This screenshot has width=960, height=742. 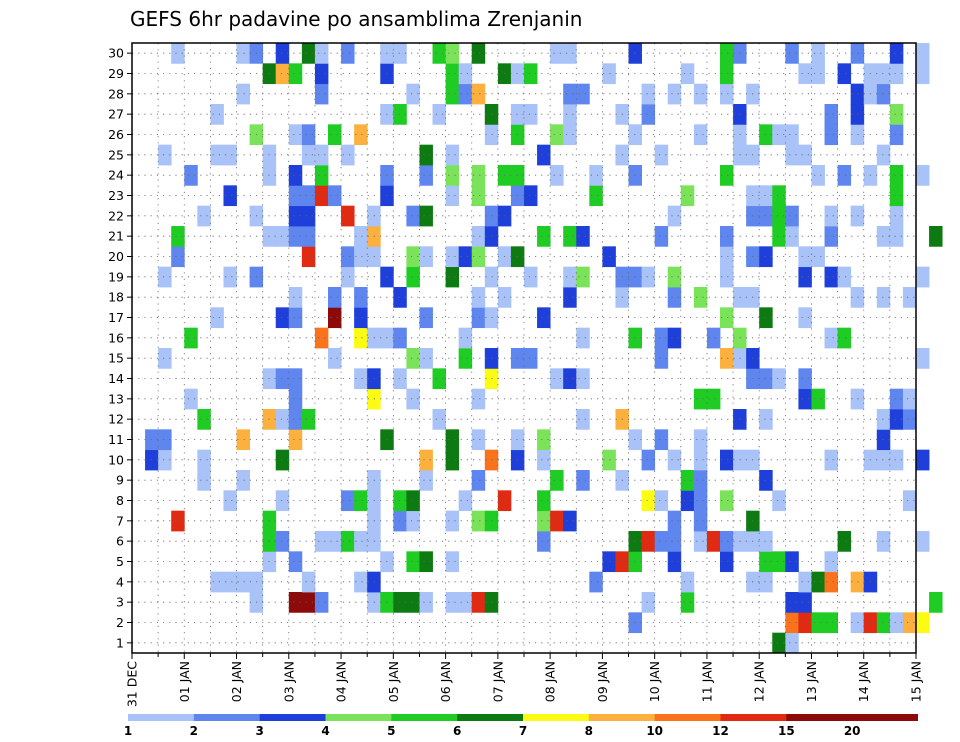 I want to click on colorbar-label: 5, so click(x=391, y=731).